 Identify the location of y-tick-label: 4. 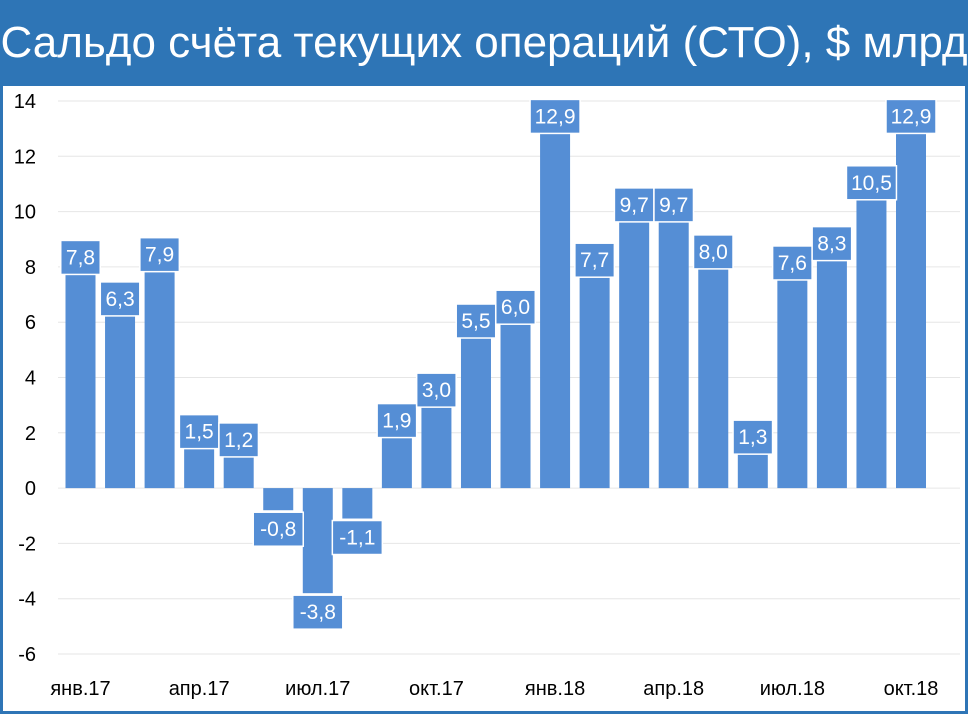
(30, 379).